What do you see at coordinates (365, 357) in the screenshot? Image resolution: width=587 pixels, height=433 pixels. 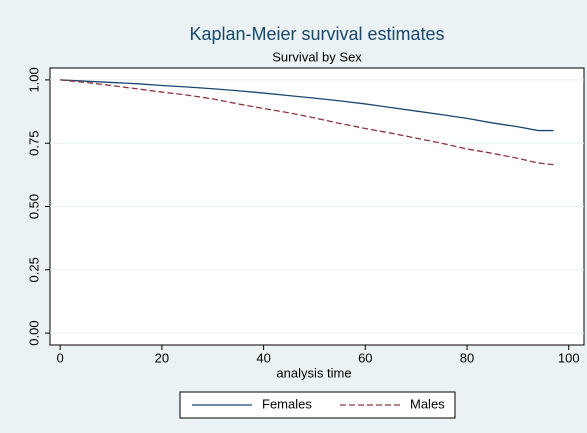 I see `x-tick-label: 60` at bounding box center [365, 357].